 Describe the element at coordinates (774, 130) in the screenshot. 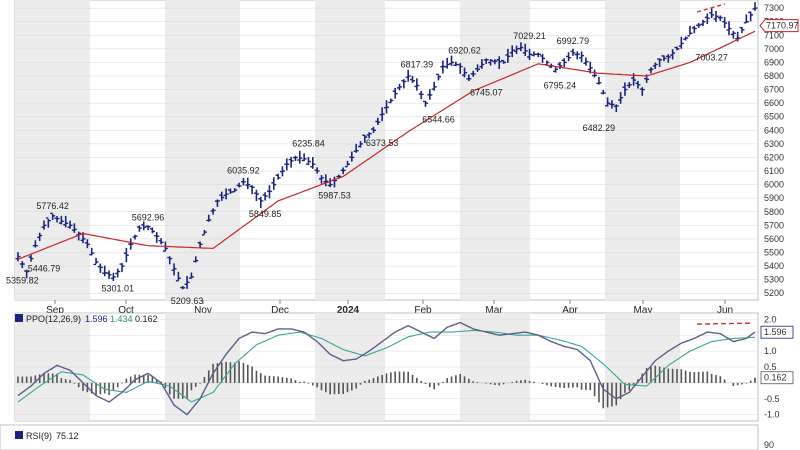

I see `price-tick: 6400` at that location.